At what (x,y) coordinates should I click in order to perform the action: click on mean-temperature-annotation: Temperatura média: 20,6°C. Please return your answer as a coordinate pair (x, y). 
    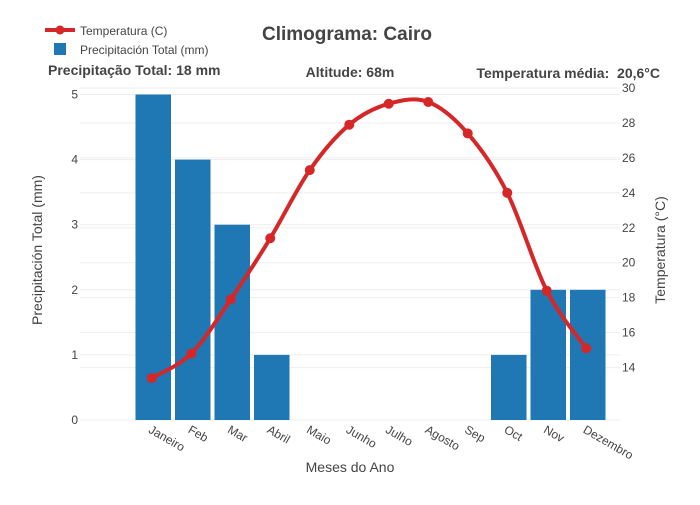
    Looking at the image, I should click on (568, 73).